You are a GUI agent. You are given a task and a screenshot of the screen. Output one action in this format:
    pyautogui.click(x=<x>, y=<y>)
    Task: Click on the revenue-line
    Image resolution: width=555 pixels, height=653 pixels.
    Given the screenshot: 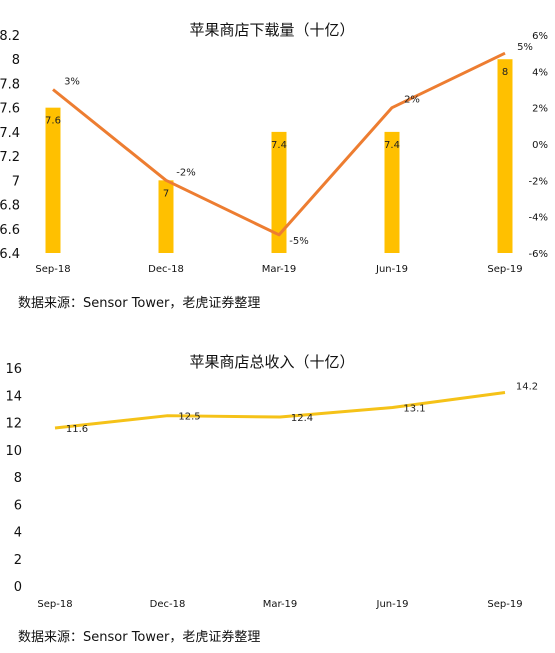 What is the action you would take?
    pyautogui.click(x=280, y=410)
    